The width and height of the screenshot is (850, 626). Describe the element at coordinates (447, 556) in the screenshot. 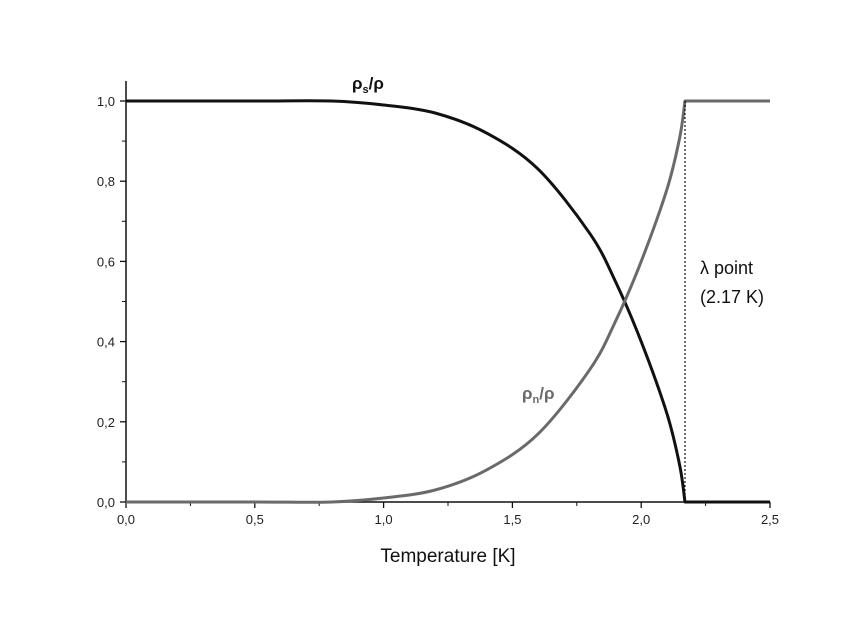

I see `x-axis-title: Temperature [K]` at that location.